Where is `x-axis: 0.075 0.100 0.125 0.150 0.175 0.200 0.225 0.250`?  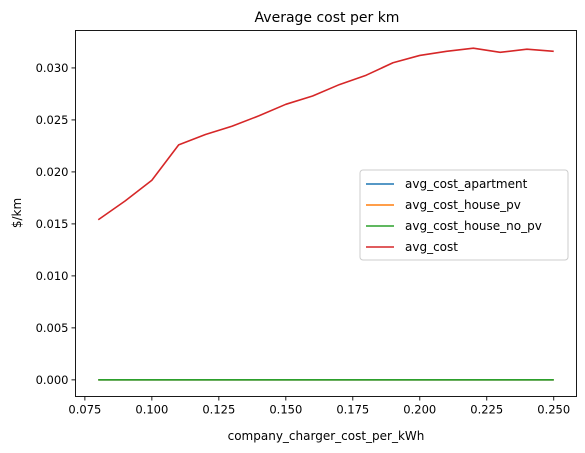
x-axis: 0.075 0.100 0.125 0.150 0.175 0.200 0.225 0.250 is located at coordinates (319, 406).